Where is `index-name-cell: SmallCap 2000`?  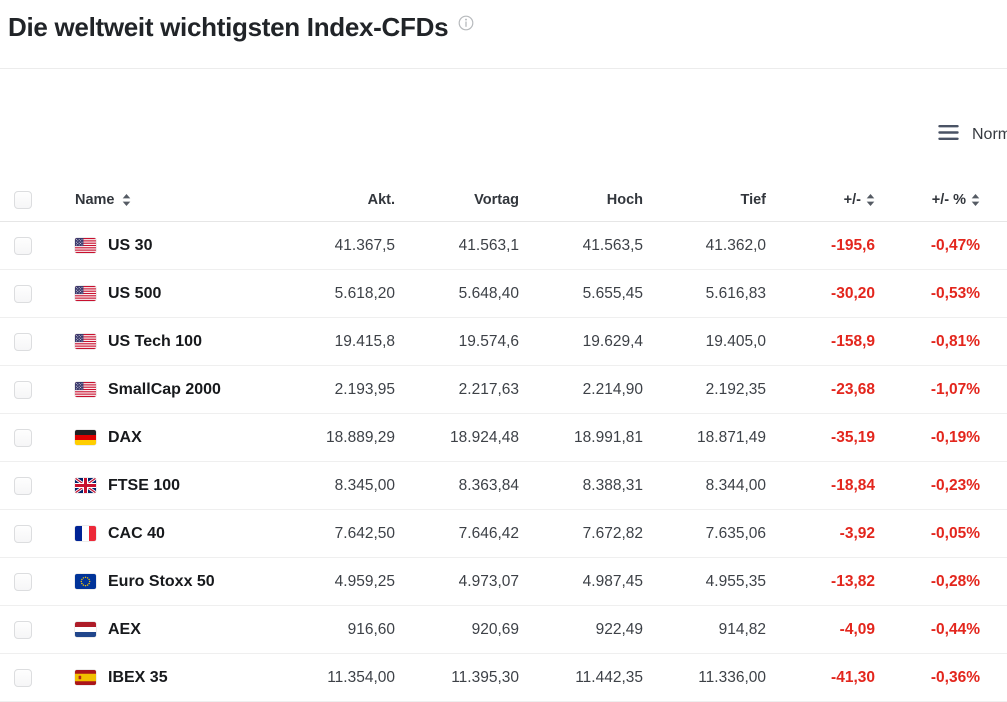
index-name-cell: SmallCap 2000 is located at coordinates (170, 390).